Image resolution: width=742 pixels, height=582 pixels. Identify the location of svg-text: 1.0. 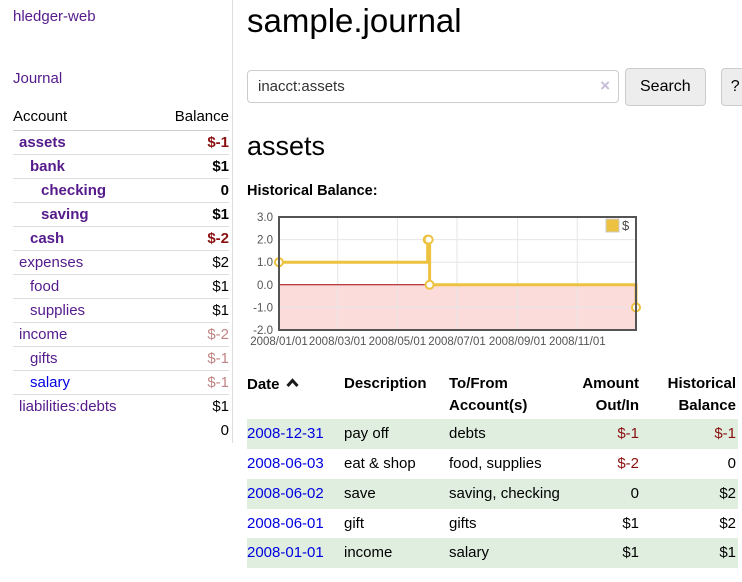
(265, 263).